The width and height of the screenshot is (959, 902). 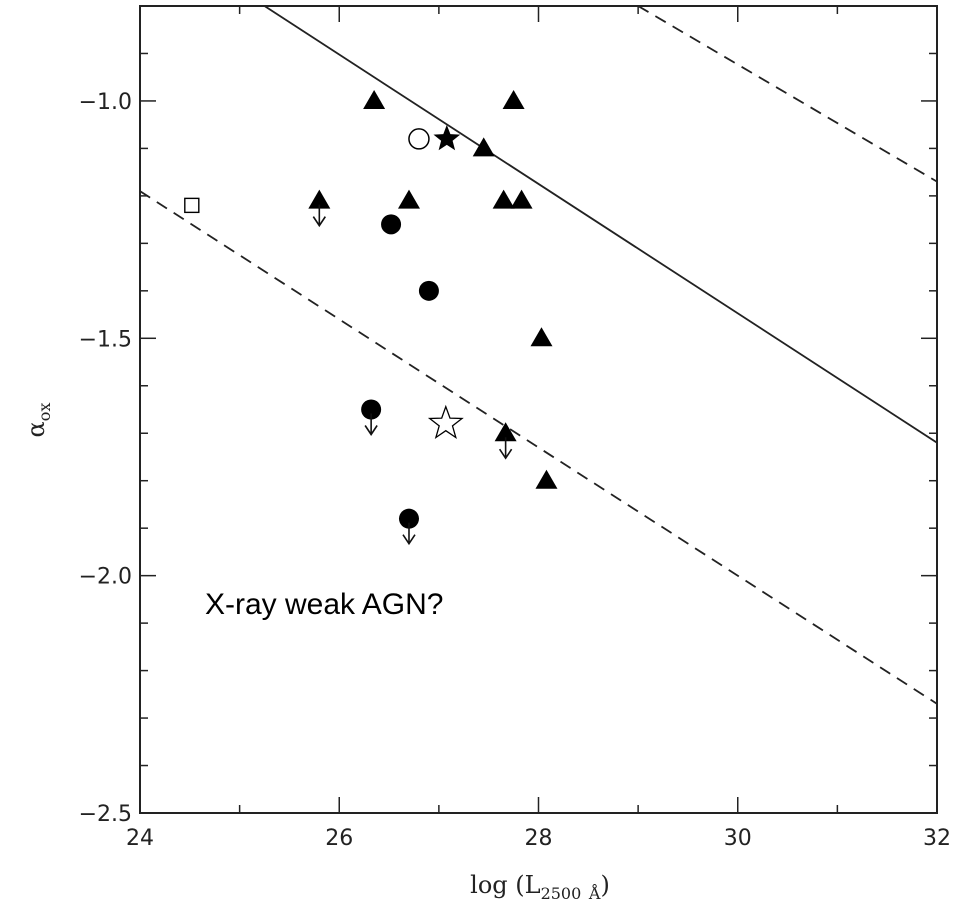 What do you see at coordinates (787, 94) in the screenshot?
I see `dashed-line` at bounding box center [787, 94].